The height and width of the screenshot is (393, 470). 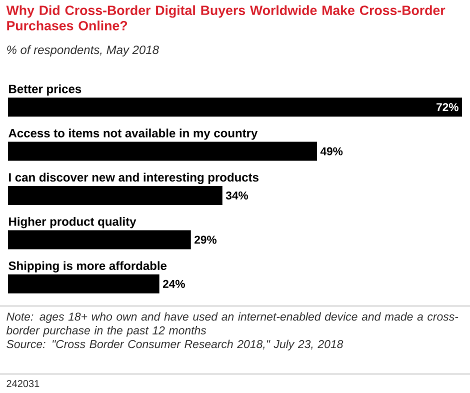 What do you see at coordinates (23, 384) in the screenshot?
I see `text: 242031` at bounding box center [23, 384].